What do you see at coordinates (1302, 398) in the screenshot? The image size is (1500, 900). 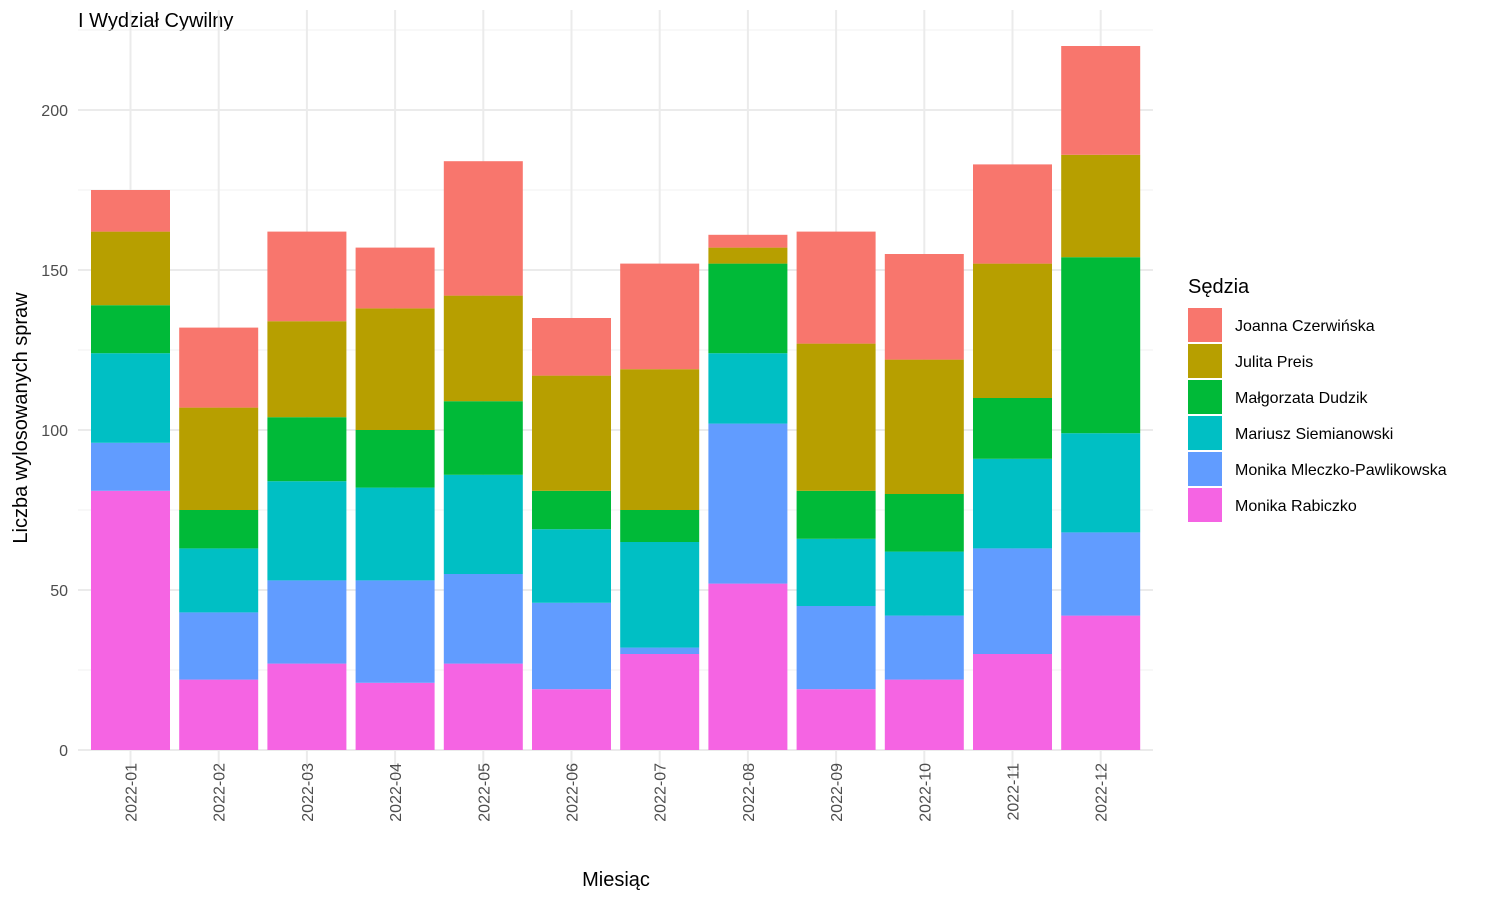 I see `legend-label: Małgorzata Dudzik` at bounding box center [1302, 398].